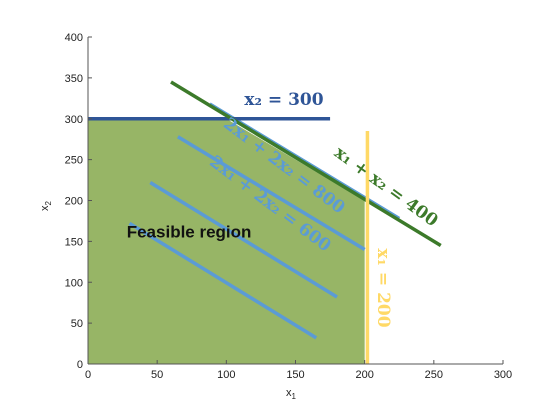 The image size is (542, 404). Describe the element at coordinates (74, 120) in the screenshot. I see `y-tick-label: 300` at that location.